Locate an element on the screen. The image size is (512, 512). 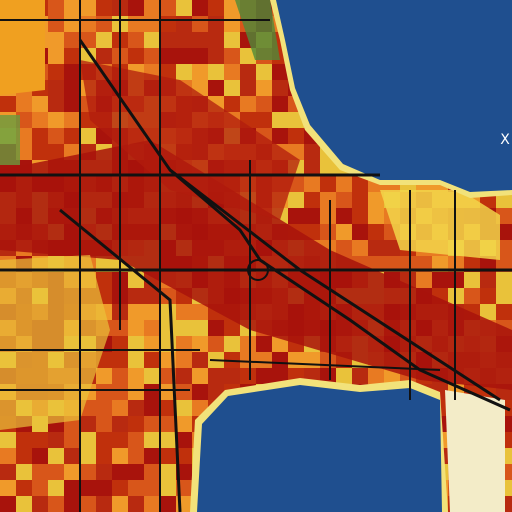
park is located at coordinates (257, 30).